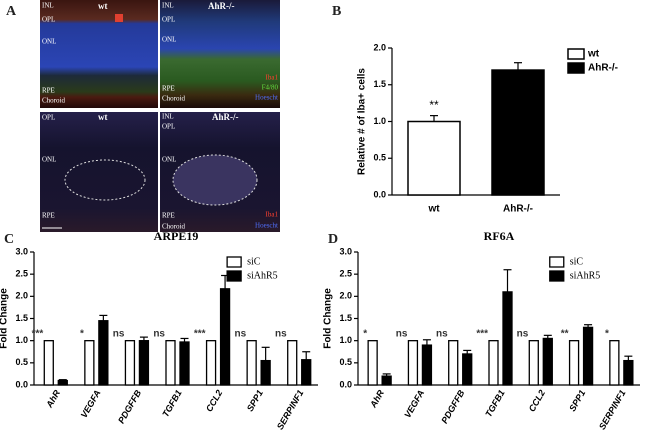 This screenshot has height=445, width=648. What do you see at coordinates (270, 88) in the screenshot?
I see `stain: F4/80` at bounding box center [270, 88].